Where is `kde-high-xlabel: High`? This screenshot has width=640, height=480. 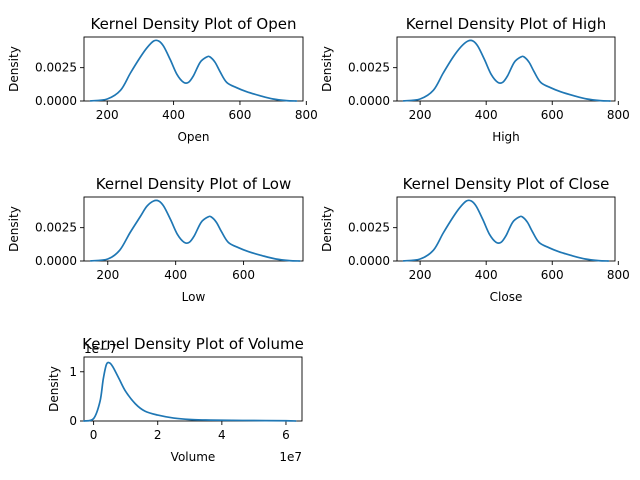 kde-high-xlabel: High is located at coordinates (506, 137).